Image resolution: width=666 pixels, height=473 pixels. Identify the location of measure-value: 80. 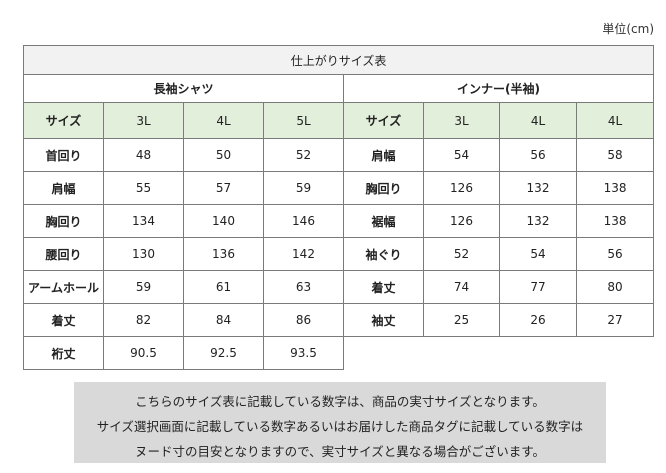
(615, 287).